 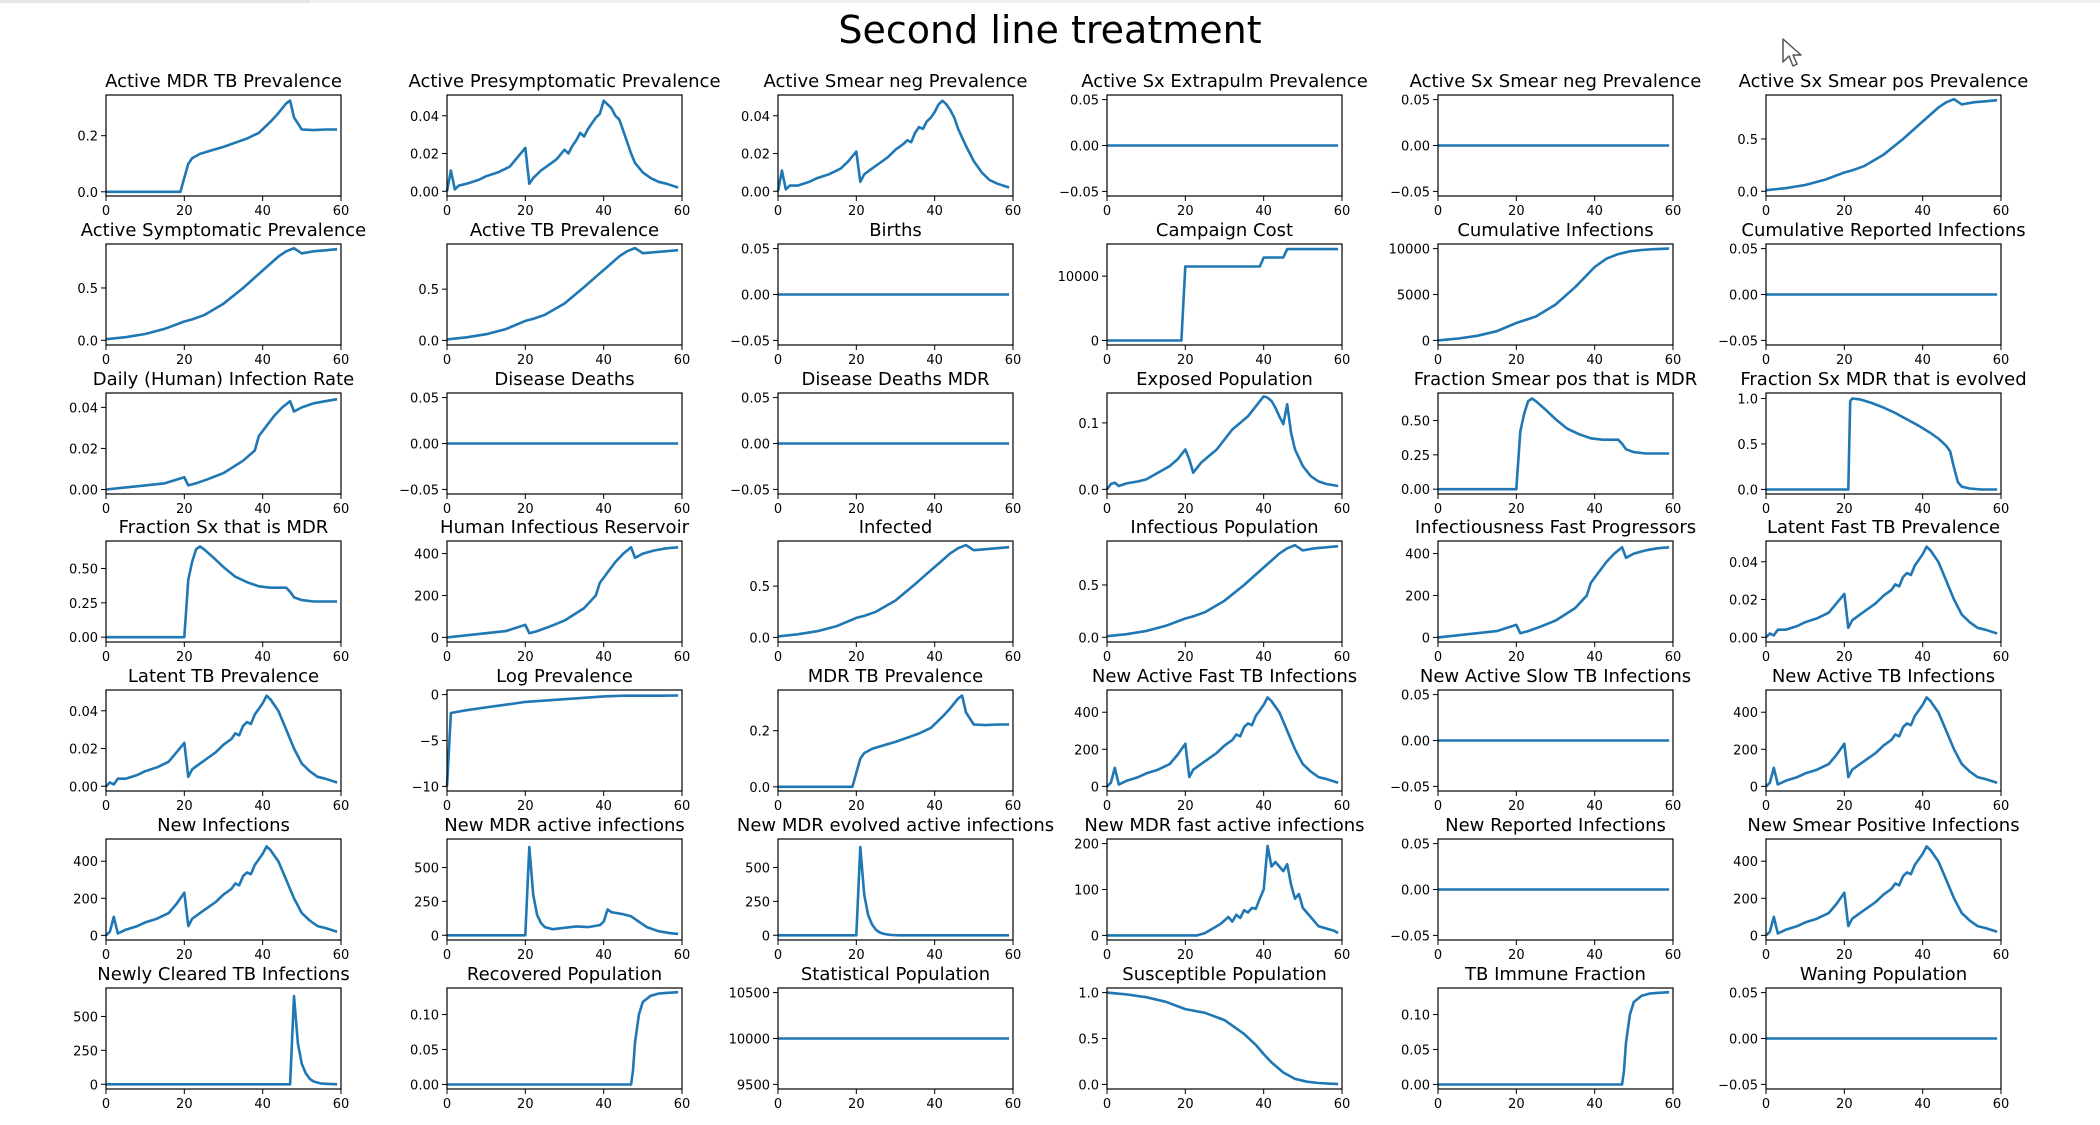 I want to click on y-tick-label: 10000, so click(x=749, y=1040).